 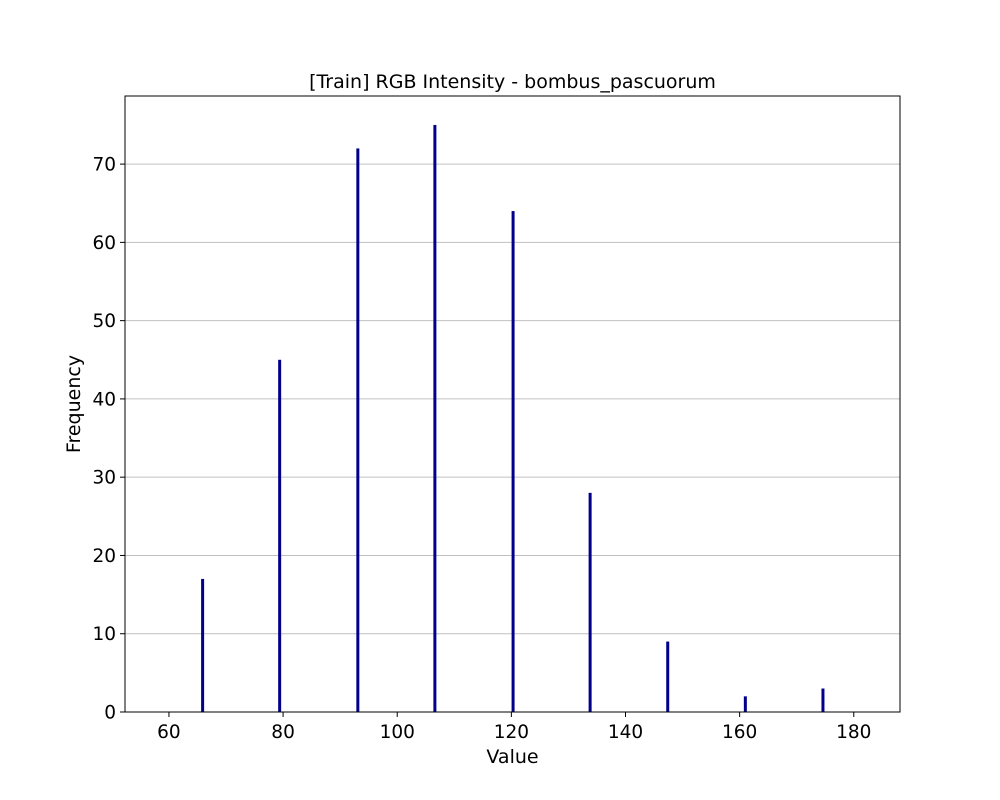 I want to click on chart-title: [Train] RGB Intensity - bombus_pascuorum, so click(x=512, y=82).